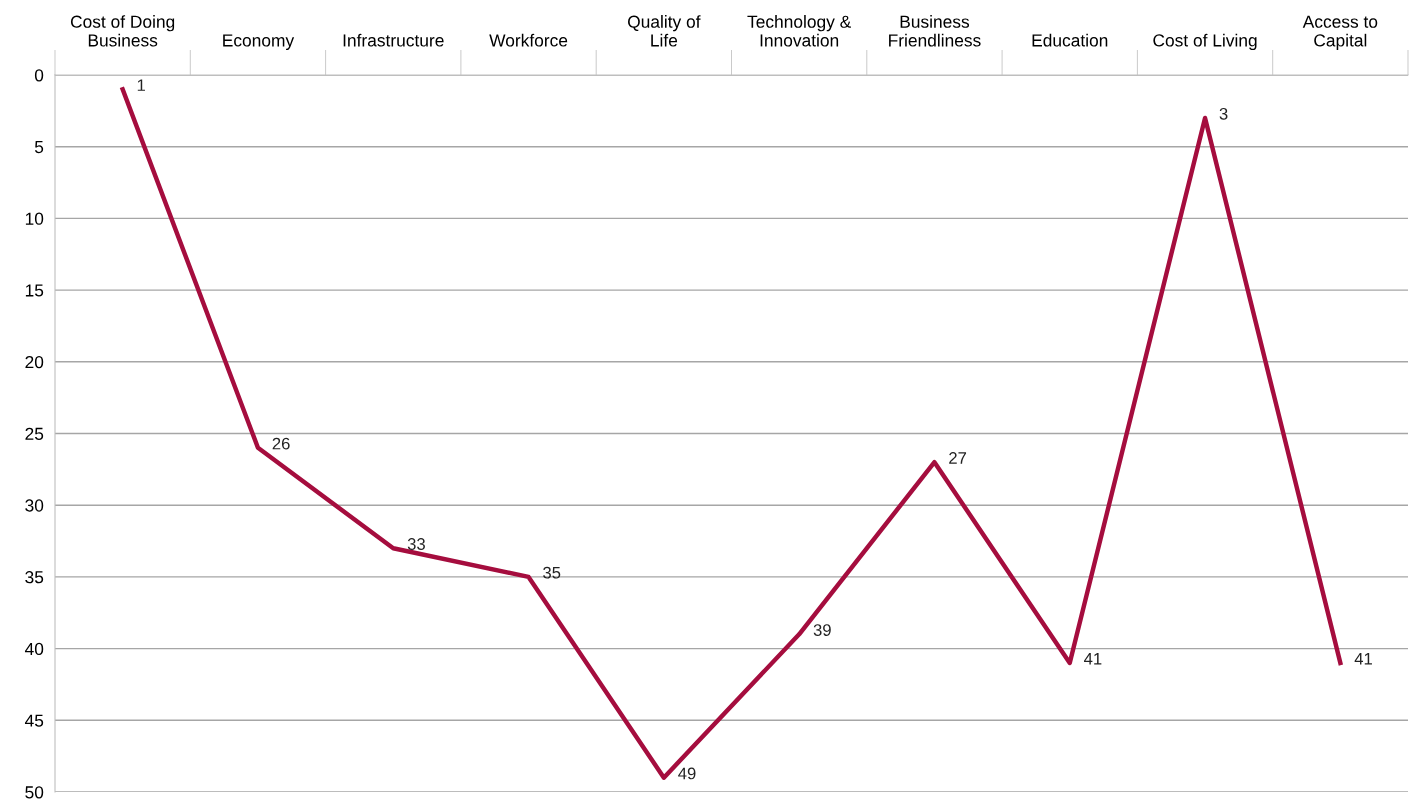 The width and height of the screenshot is (1415, 801). Describe the element at coordinates (141, 85) in the screenshot. I see `data-label: 1` at that location.